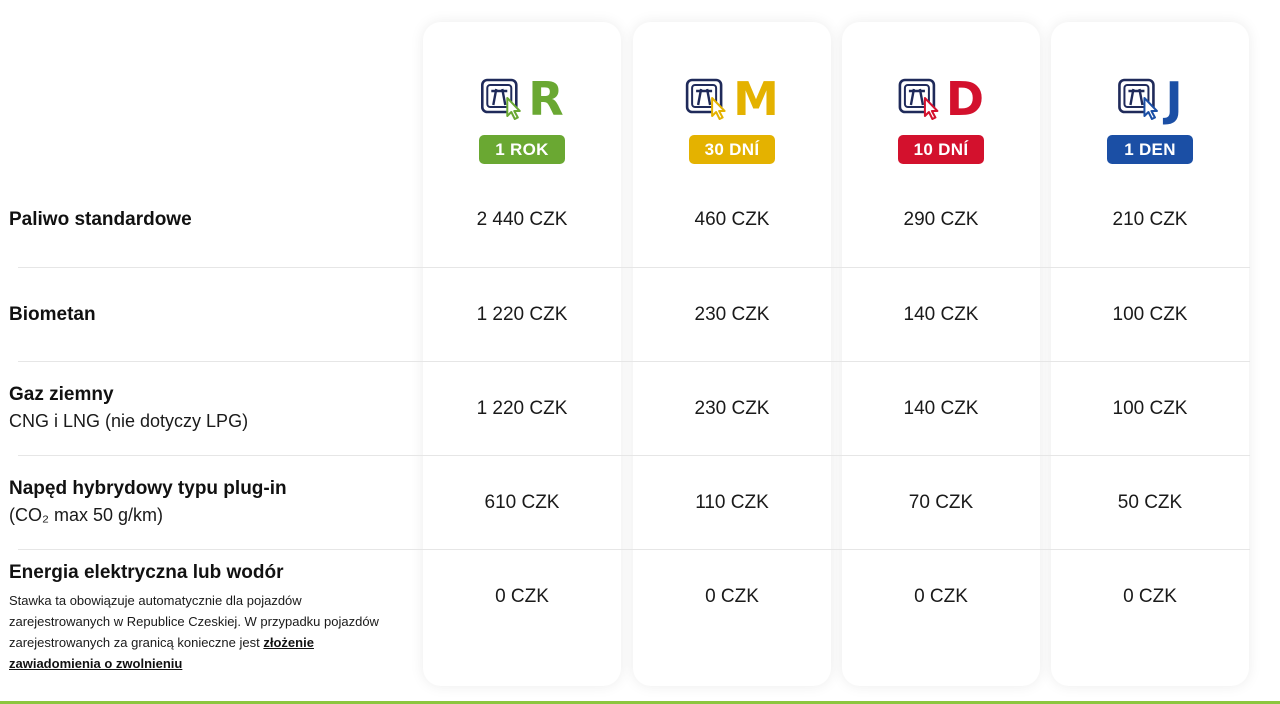 The height and width of the screenshot is (704, 1280). What do you see at coordinates (732, 149) in the screenshot?
I see `duration-badge: 30 DNÍ` at bounding box center [732, 149].